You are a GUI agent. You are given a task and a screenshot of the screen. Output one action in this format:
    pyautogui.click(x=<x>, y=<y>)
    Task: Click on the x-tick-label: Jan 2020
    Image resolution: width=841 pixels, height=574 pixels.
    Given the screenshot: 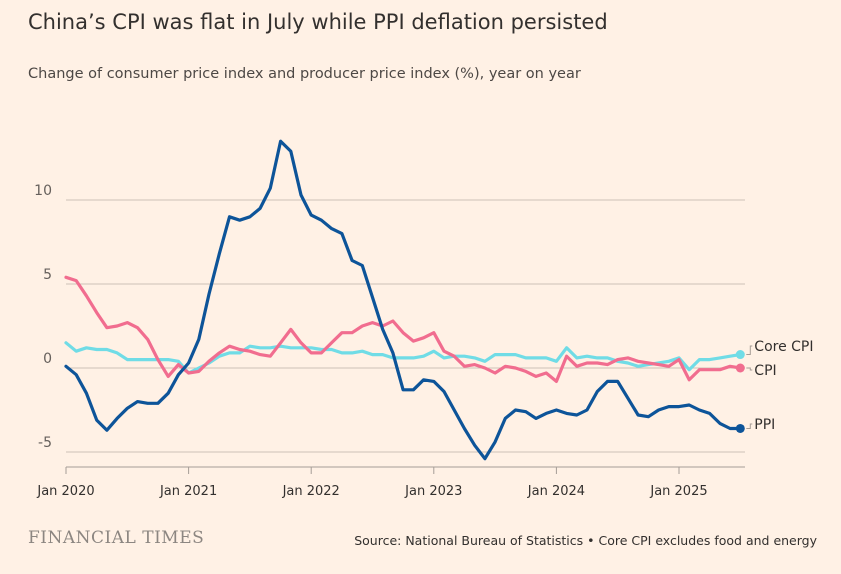 What is the action you would take?
    pyautogui.click(x=65, y=491)
    